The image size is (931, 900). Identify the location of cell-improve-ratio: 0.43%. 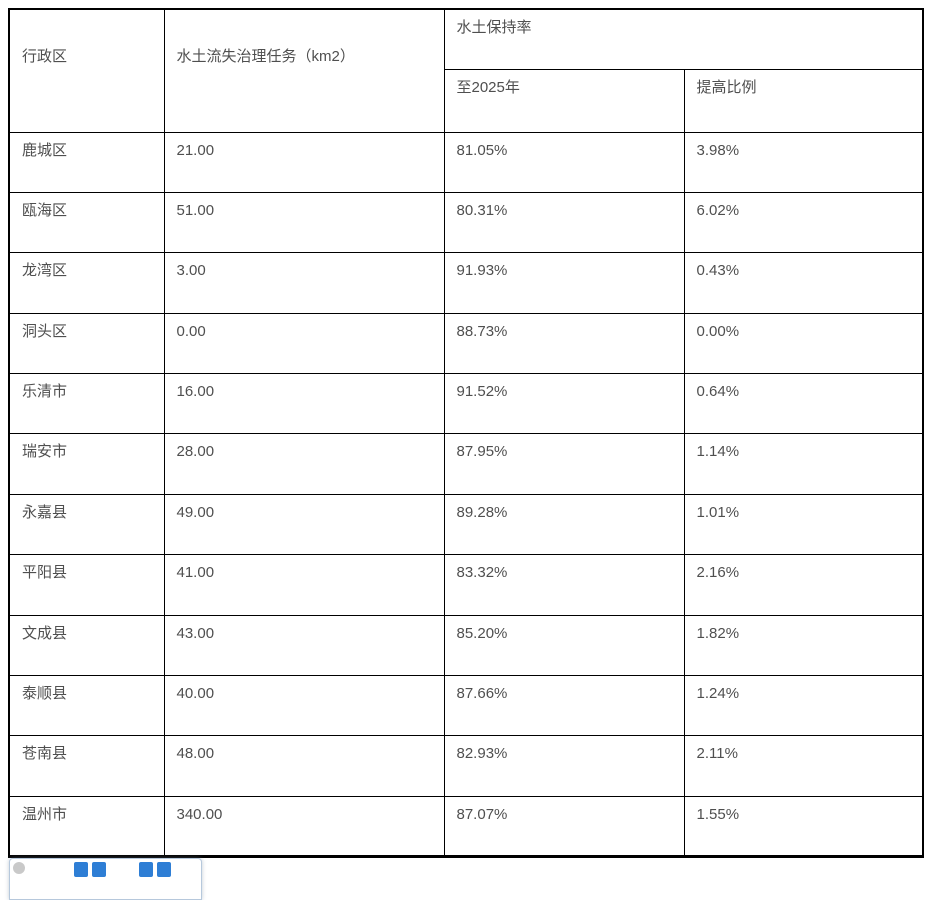
(803, 283).